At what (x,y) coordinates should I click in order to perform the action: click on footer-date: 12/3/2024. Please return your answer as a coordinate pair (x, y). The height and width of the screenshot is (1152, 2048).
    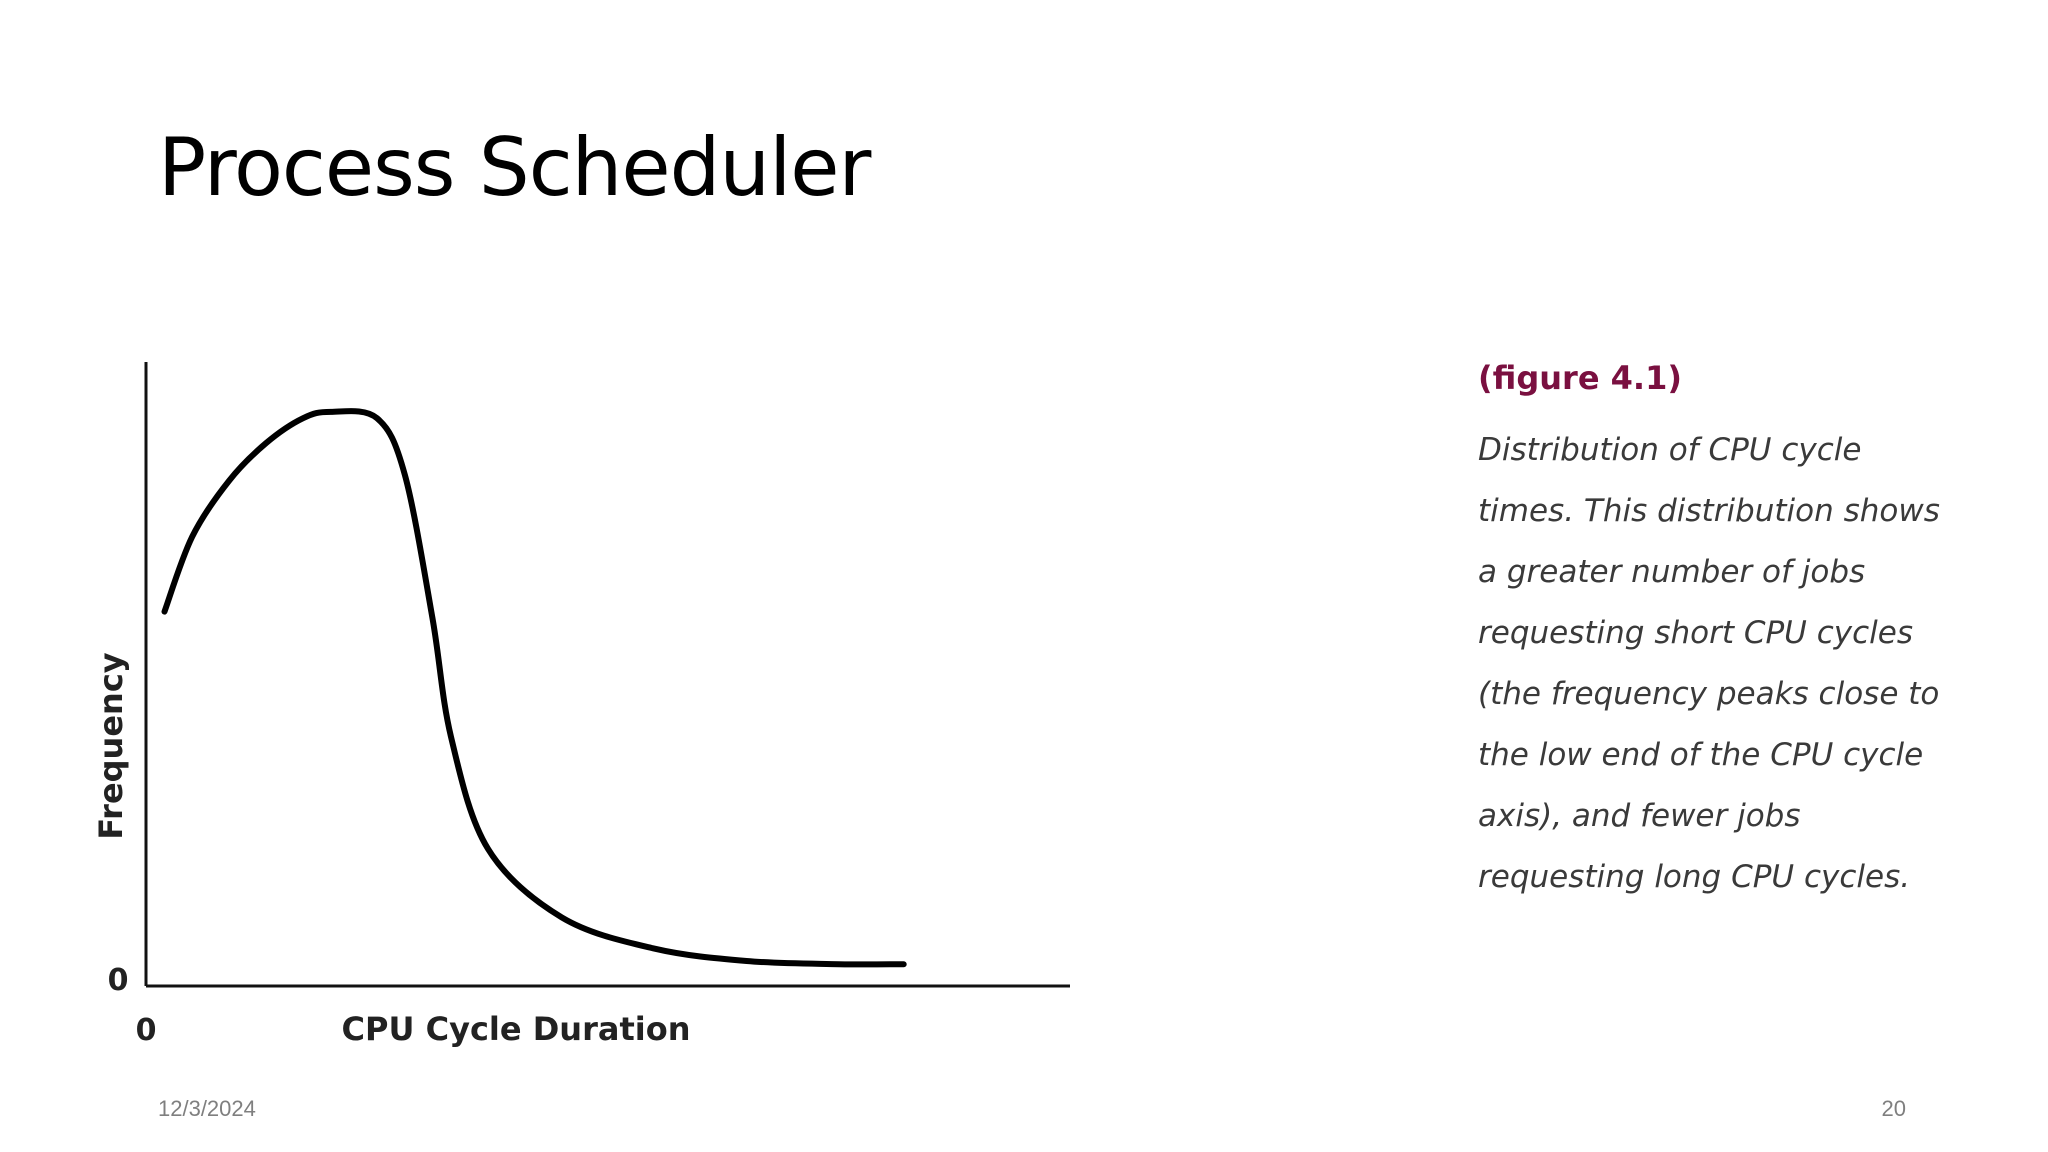
    Looking at the image, I should click on (207, 1108).